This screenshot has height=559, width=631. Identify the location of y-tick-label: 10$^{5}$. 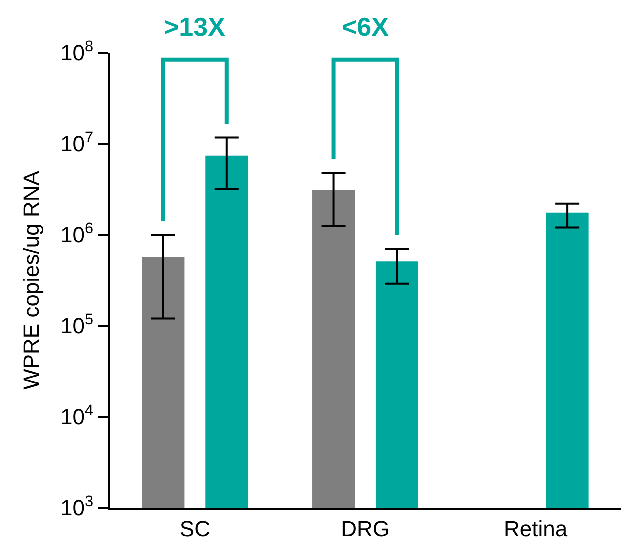
(77, 325).